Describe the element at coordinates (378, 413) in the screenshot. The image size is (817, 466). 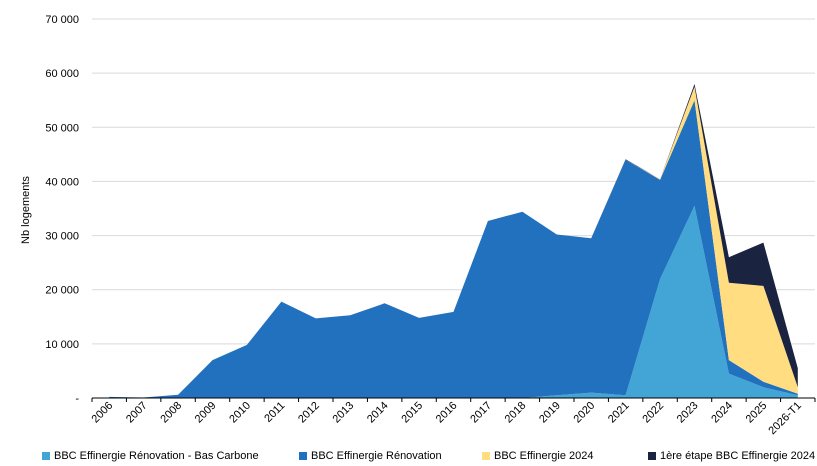
I see `x-tick-label: 2014` at that location.